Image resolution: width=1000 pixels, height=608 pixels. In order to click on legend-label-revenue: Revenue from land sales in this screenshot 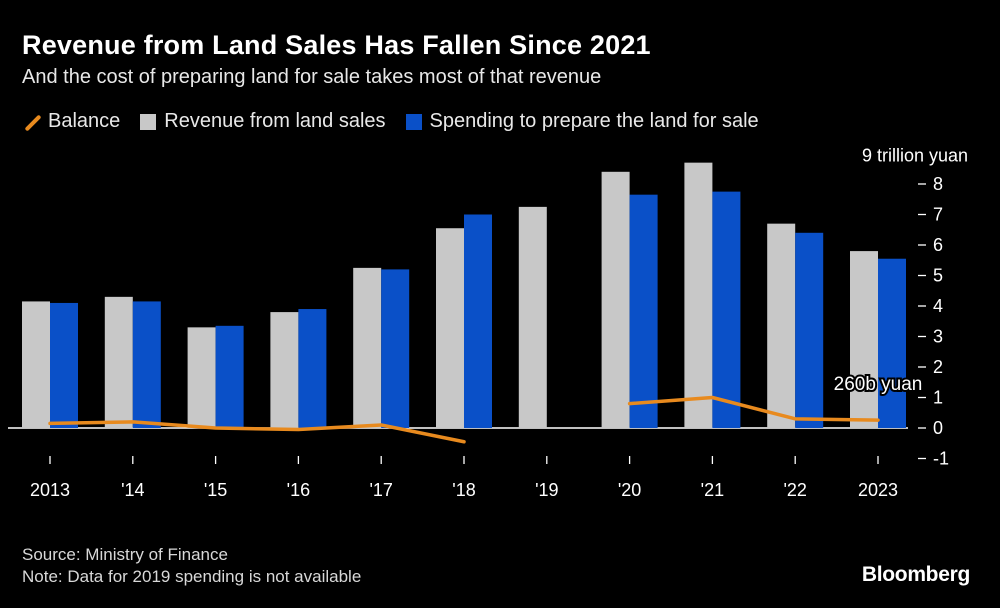, I will do `click(275, 121)`.